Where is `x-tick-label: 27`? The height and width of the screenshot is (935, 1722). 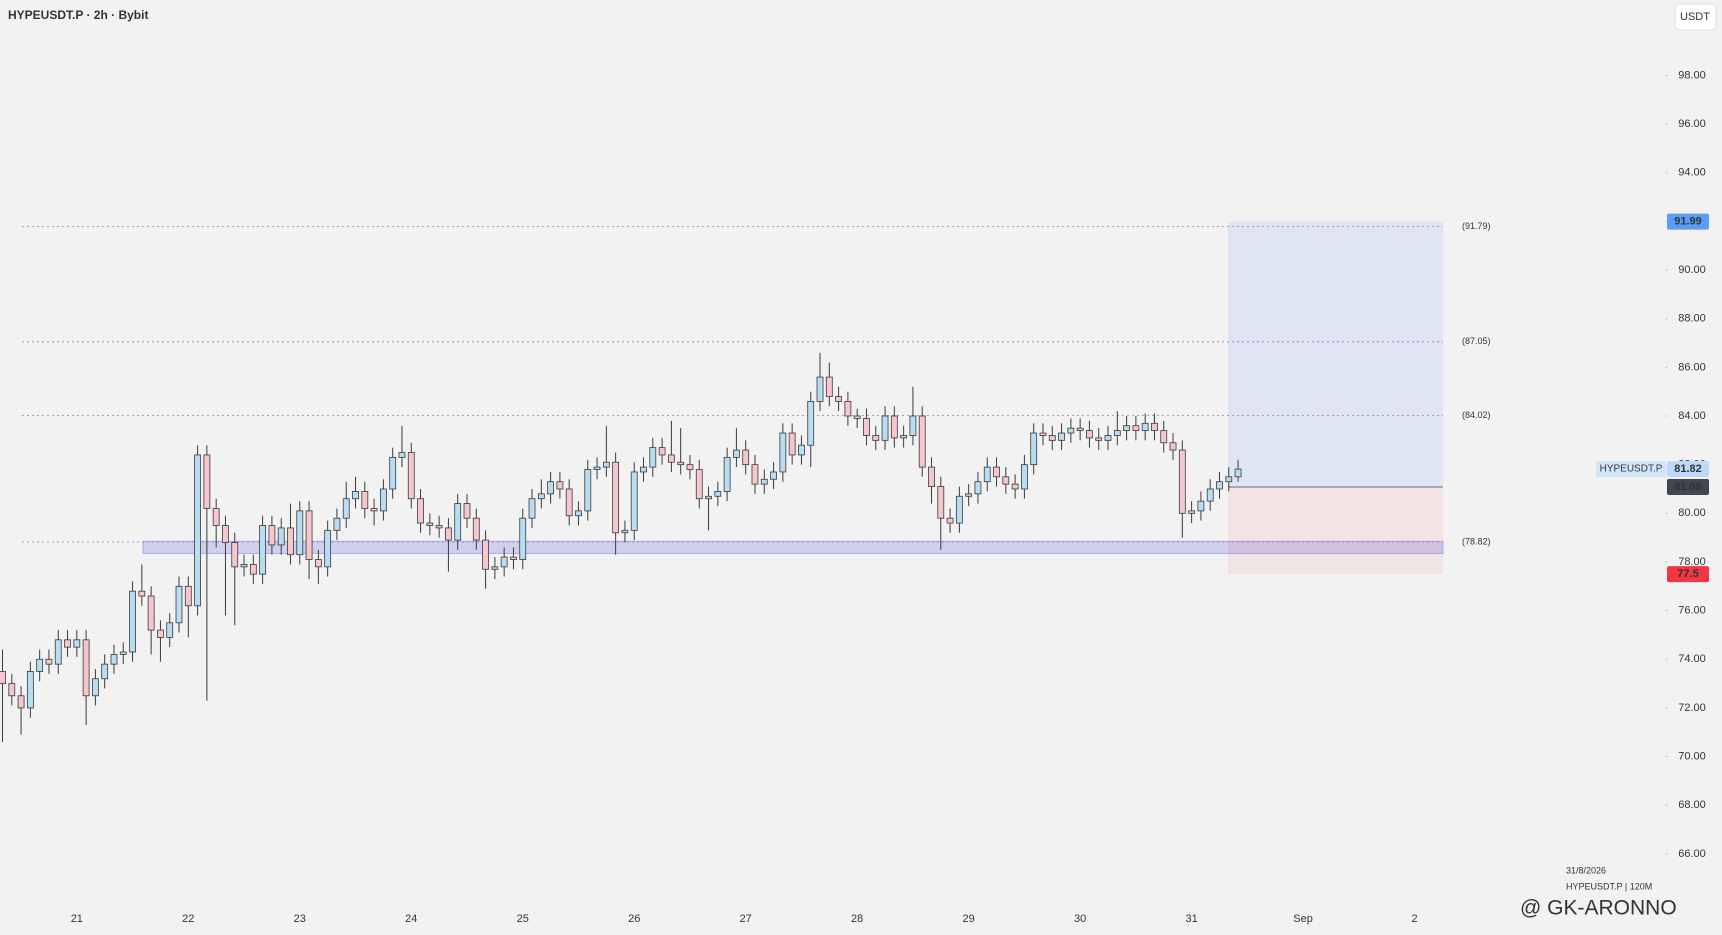
x-tick-label: 27 is located at coordinates (746, 919).